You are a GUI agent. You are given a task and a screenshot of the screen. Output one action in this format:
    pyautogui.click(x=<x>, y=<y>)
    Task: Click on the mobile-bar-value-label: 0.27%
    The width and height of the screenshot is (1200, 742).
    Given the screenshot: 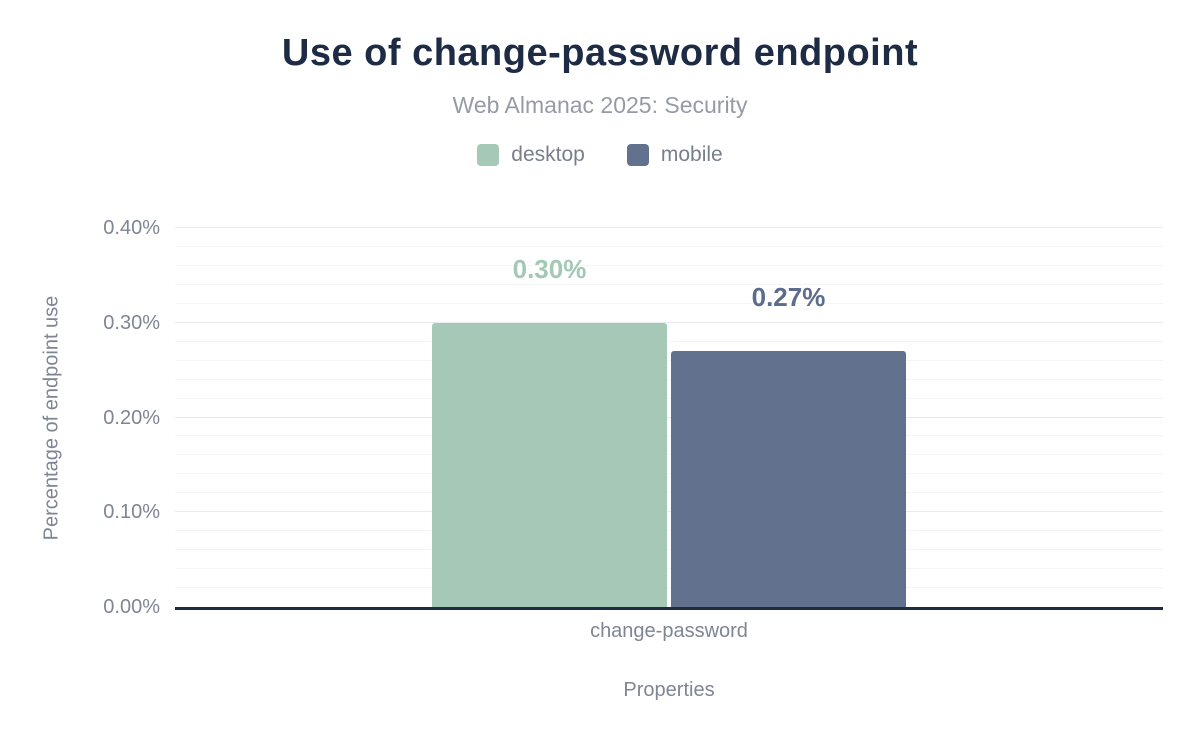 What is the action you would take?
    pyautogui.click(x=788, y=297)
    